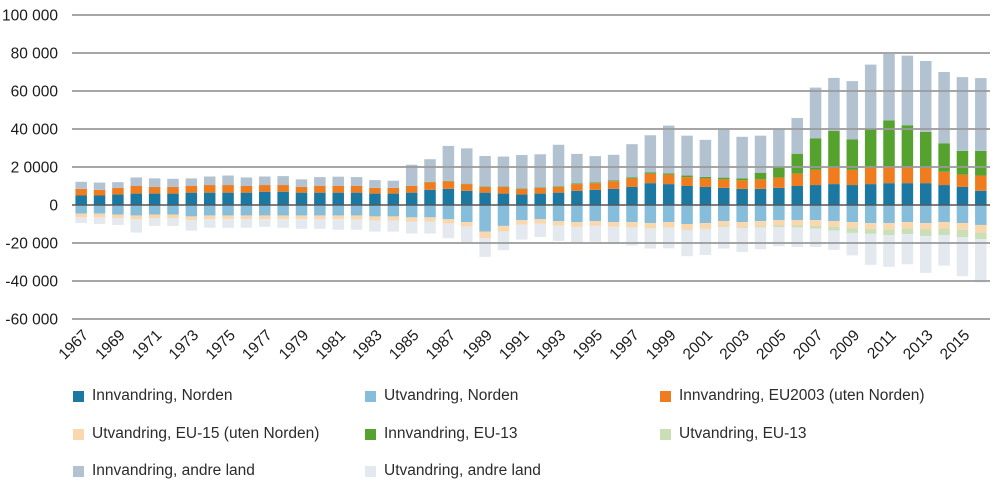 This screenshot has height=502, width=1000. What do you see at coordinates (441, 345) in the screenshot?
I see `x-tick-label-1987: 1987` at bounding box center [441, 345].